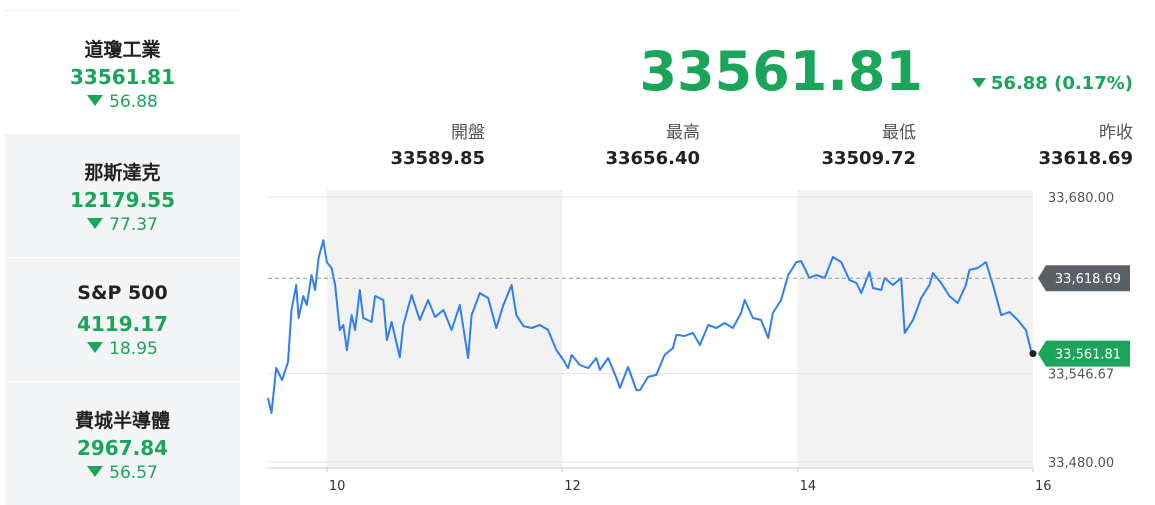  What do you see at coordinates (122, 173) in the screenshot?
I see `index-name: 那斯達克` at bounding box center [122, 173].